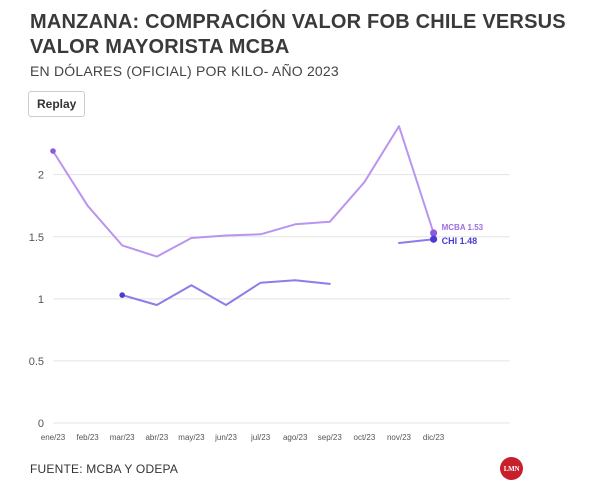  What do you see at coordinates (434, 233) in the screenshot?
I see `series-point-mcba-end` at bounding box center [434, 233].